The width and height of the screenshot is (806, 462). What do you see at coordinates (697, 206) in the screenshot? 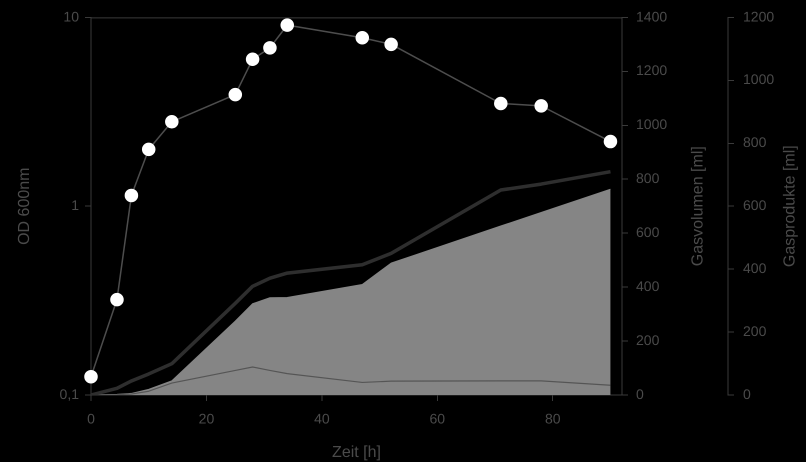
I see `y2-axis-title: Gasvolumen [ml]` at bounding box center [697, 206].